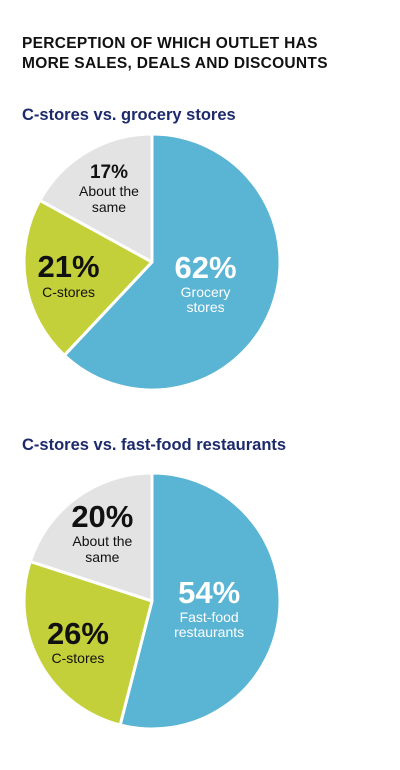 The width and height of the screenshot is (400, 770). Describe the element at coordinates (209, 592) in the screenshot. I see `slice-value-label: 54%` at that location.